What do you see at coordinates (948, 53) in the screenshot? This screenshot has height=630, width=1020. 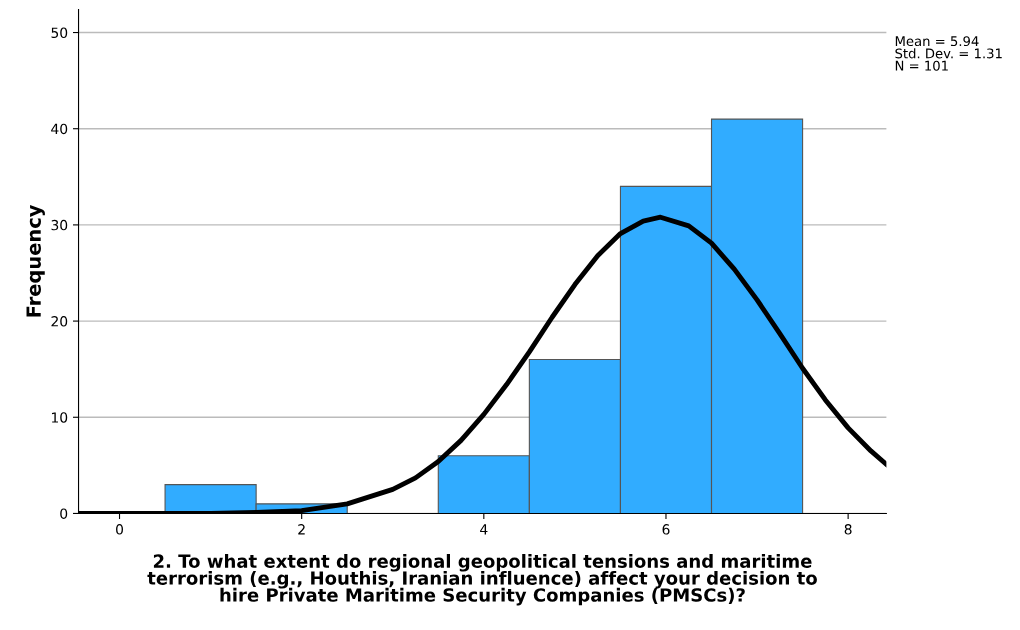 I see `text: Mean = 5.94 Std. Dev. = 1.31 N = 101` at bounding box center [948, 53].